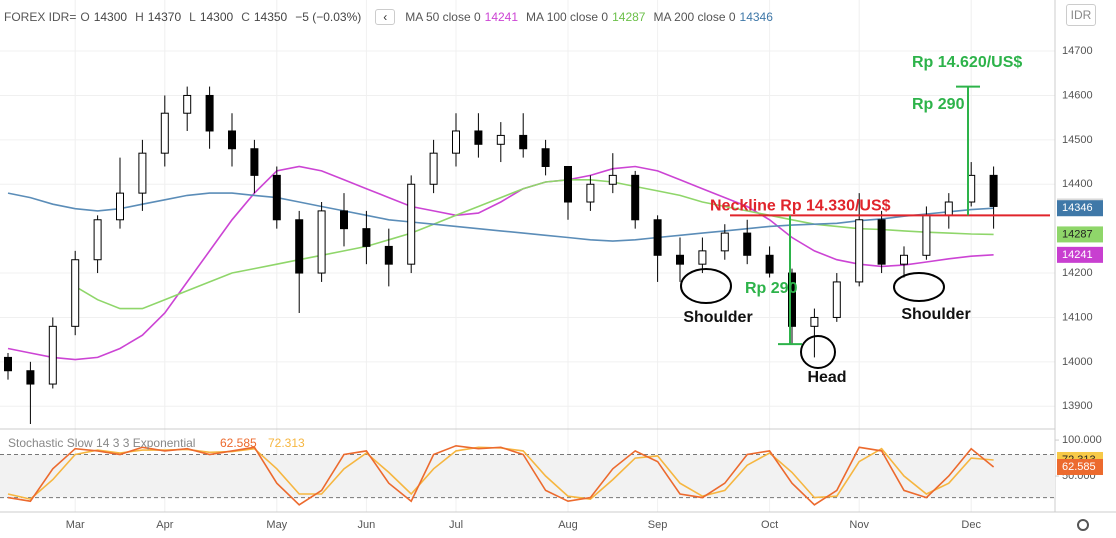 The height and width of the screenshot is (538, 1116). Describe the element at coordinates (935, 314) in the screenshot. I see `pattern-label: Shoulder` at that location.